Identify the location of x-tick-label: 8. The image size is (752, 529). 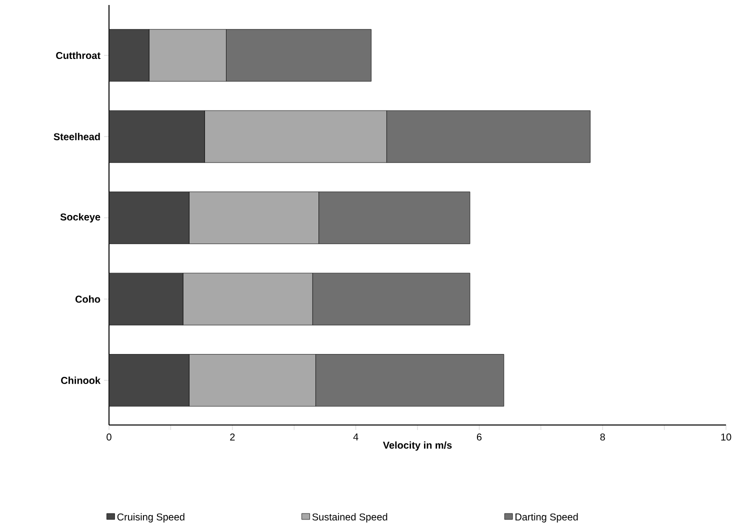
(602, 437).